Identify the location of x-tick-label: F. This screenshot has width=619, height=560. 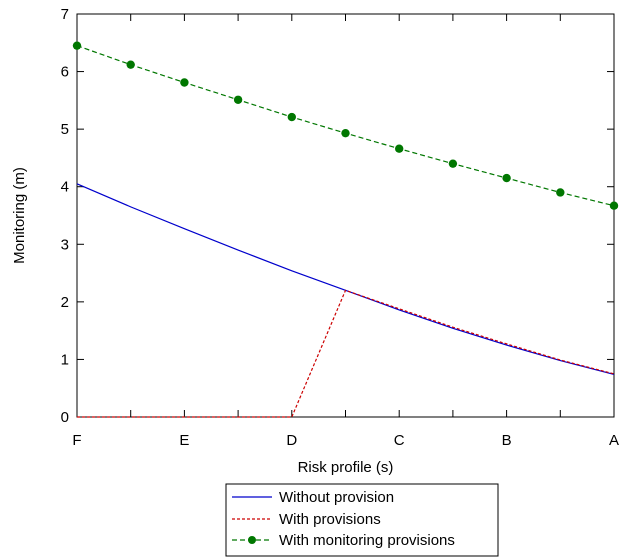
(76, 440).